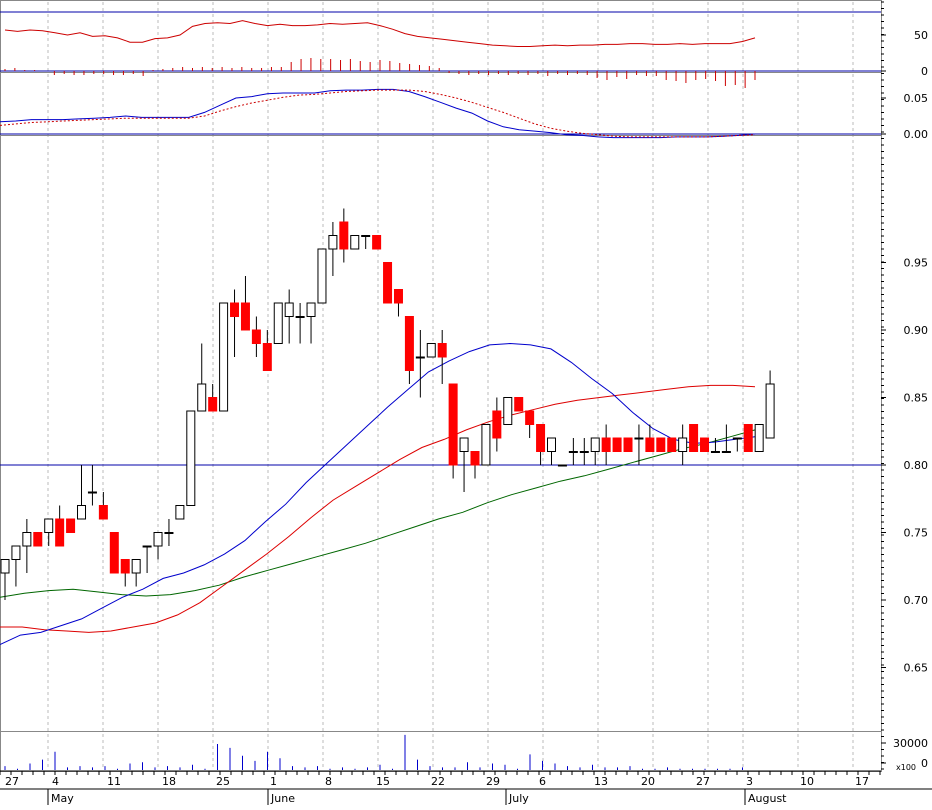 This screenshot has width=932, height=810. Describe the element at coordinates (862, 781) in the screenshot. I see `x-day-label: 17` at that location.